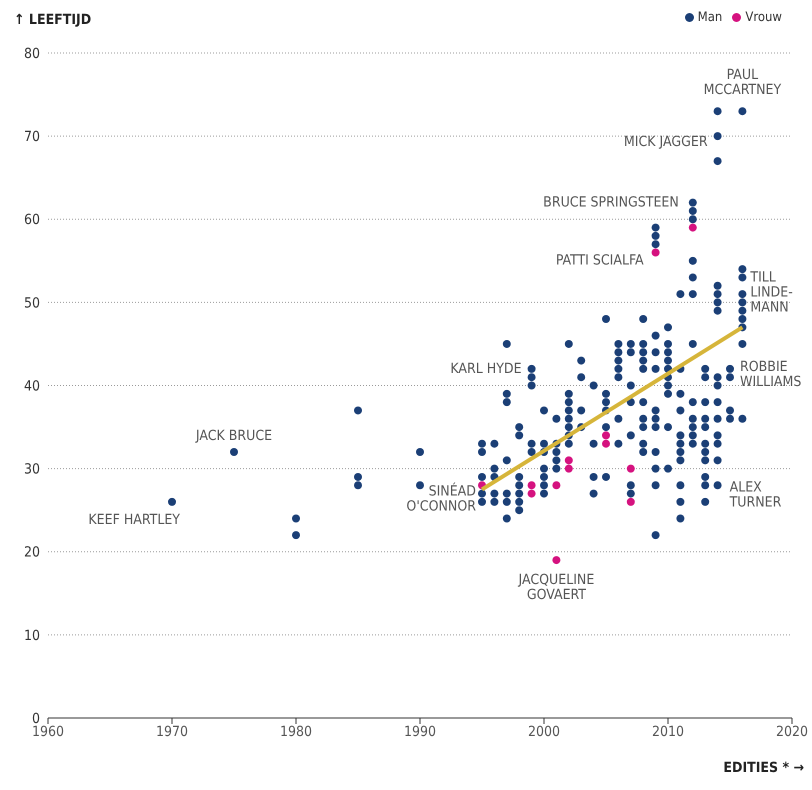  I want to click on legend-label: Man, so click(710, 17).